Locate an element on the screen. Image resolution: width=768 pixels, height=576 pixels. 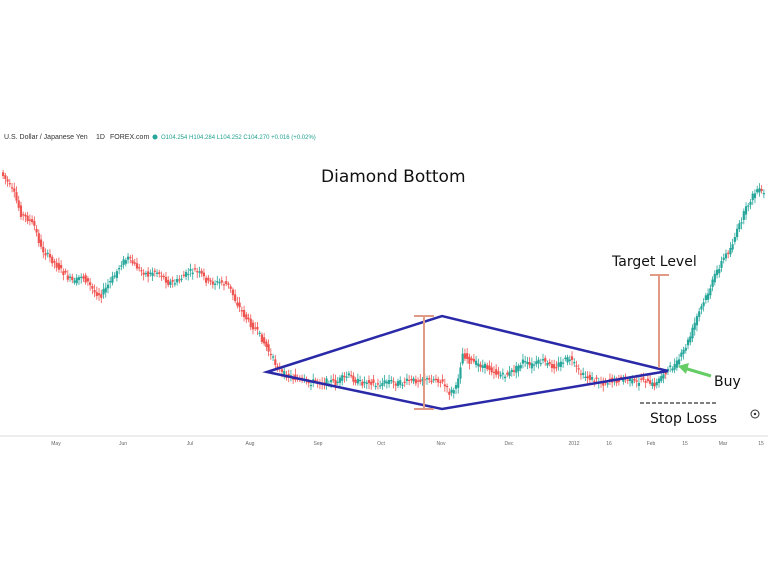
settings-icon is located at coordinates (755, 414).